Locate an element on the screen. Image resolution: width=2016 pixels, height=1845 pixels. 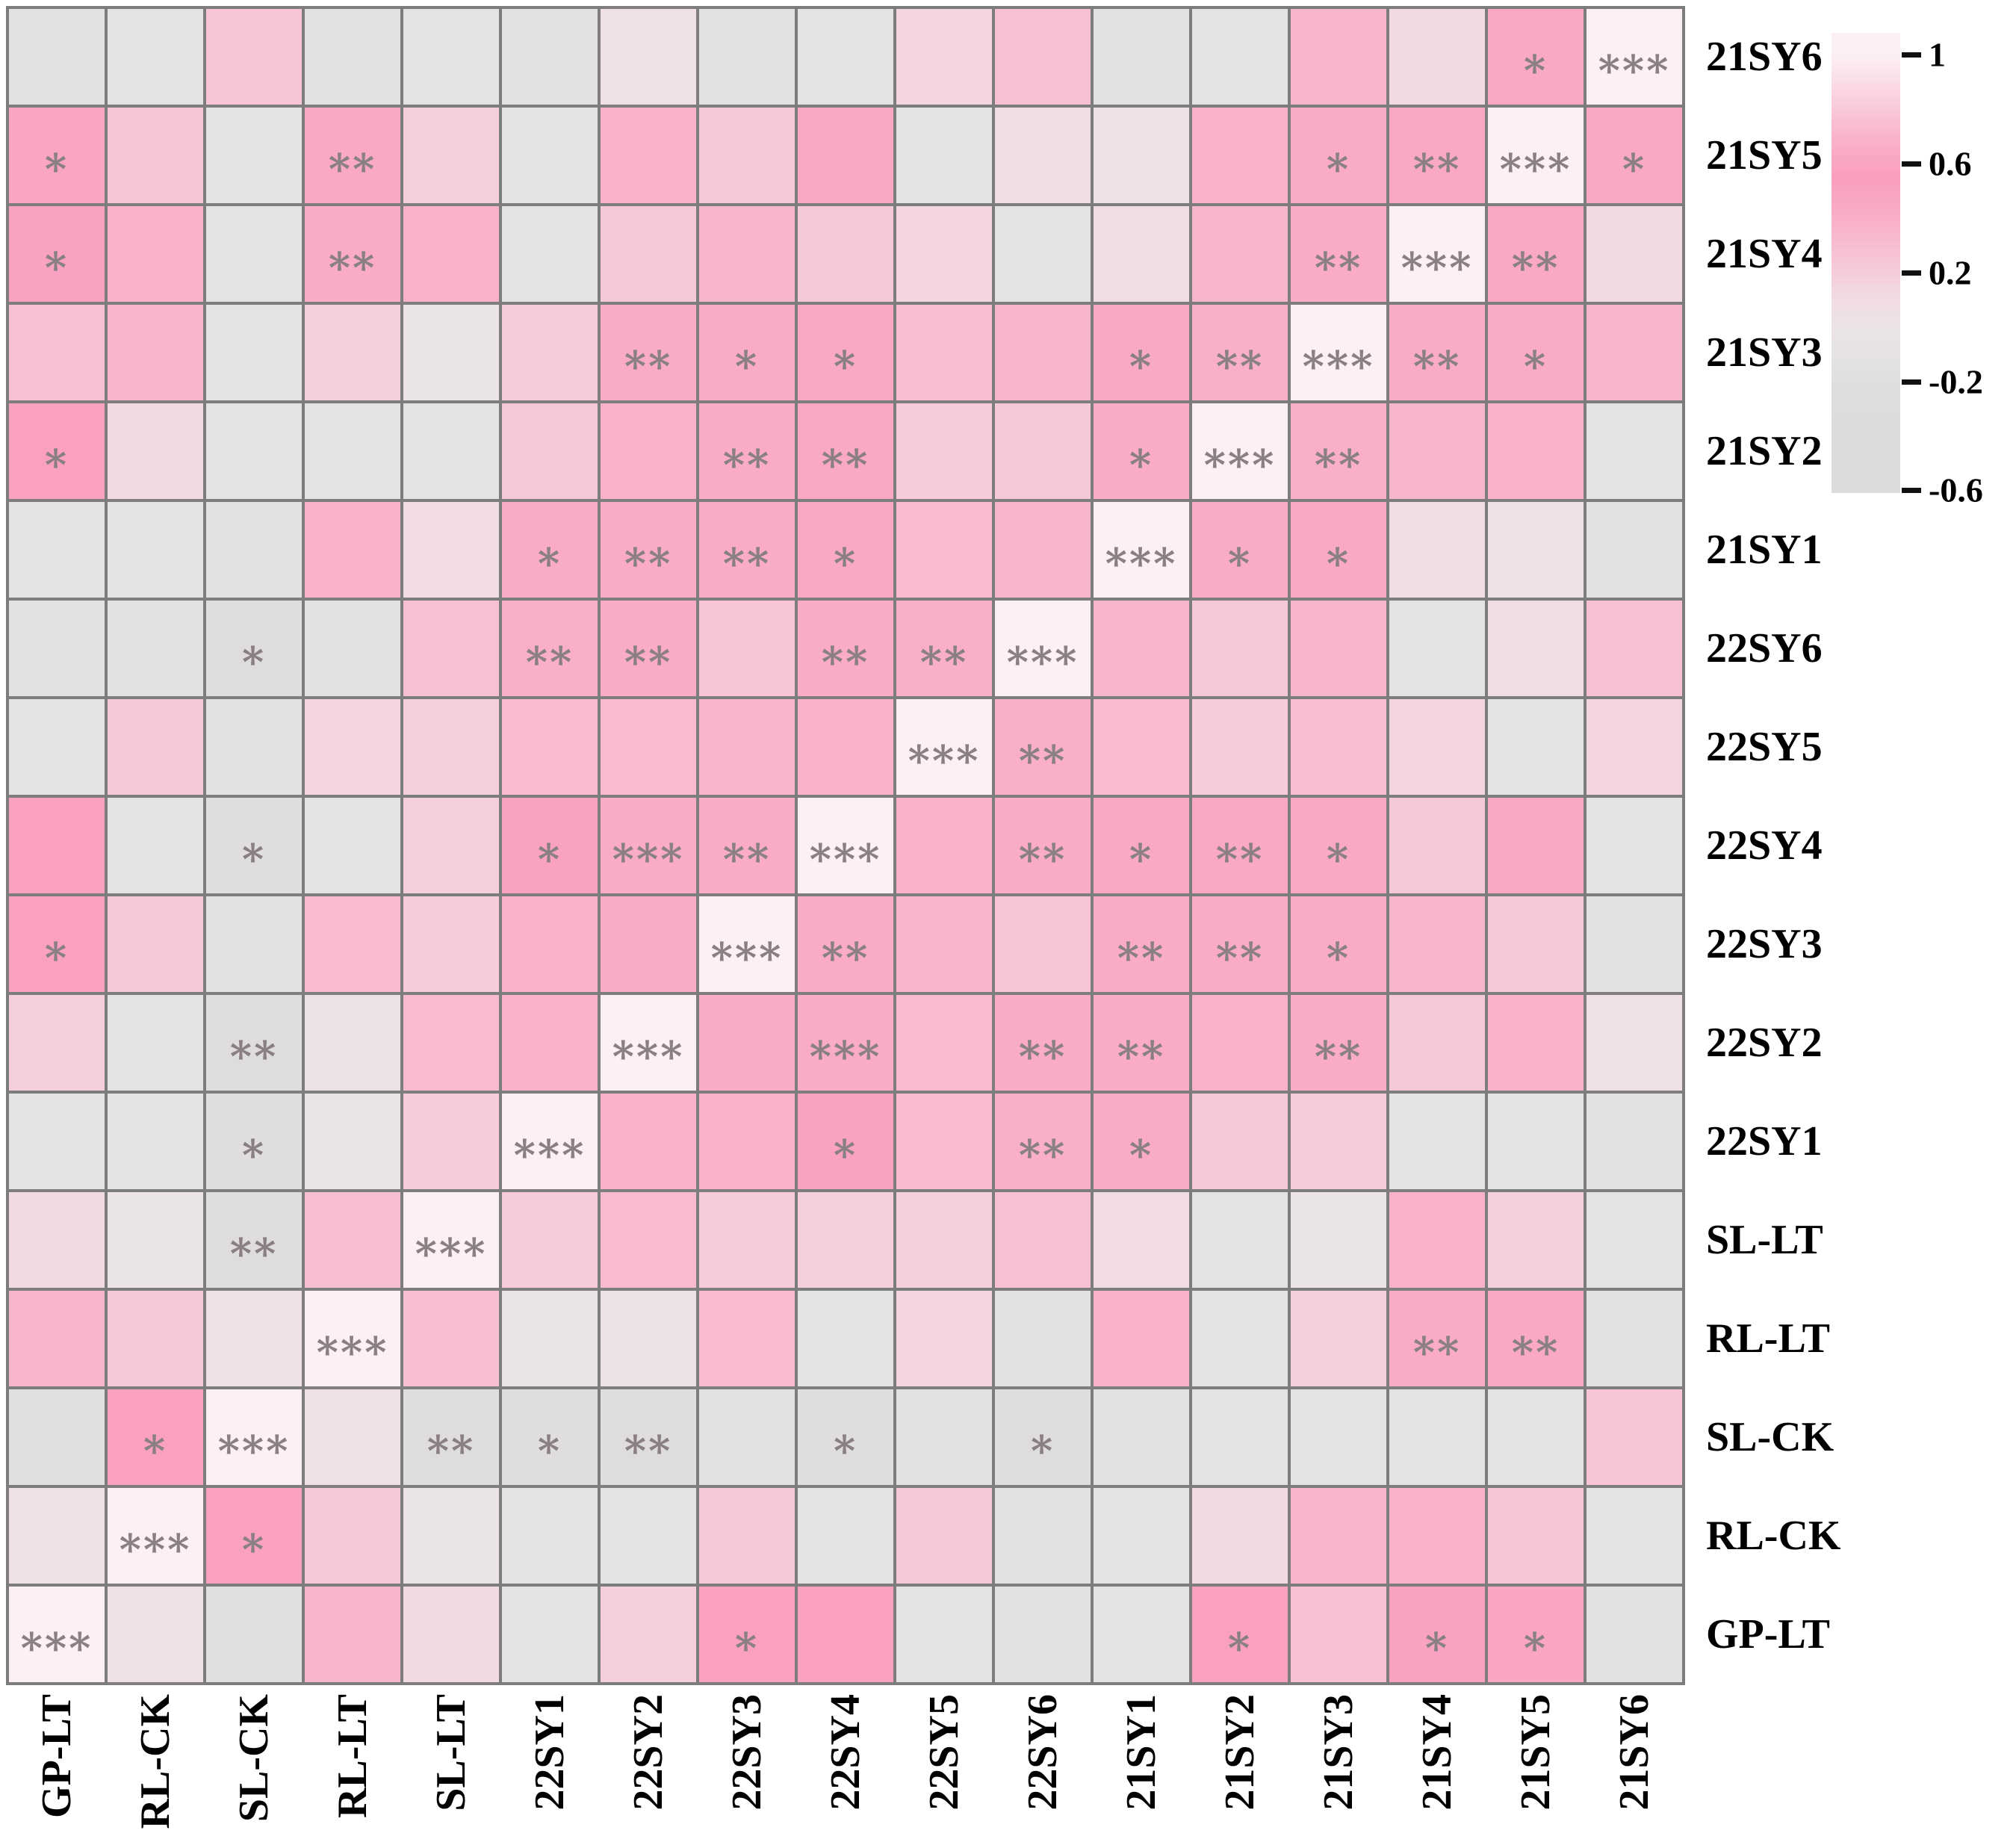
column-label-slot: 21SY3 is located at coordinates (1338, 1769).